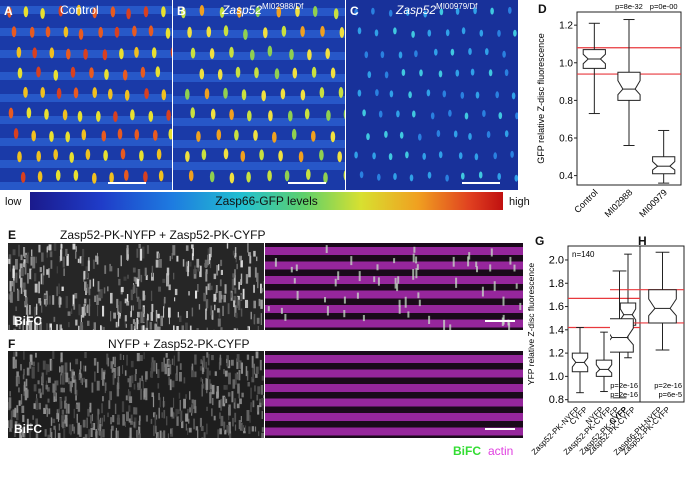 Image resolution: width=690 pixels, height=489 pixels. I want to click on panel-e-bifc-tag: BiFC, so click(28, 321).